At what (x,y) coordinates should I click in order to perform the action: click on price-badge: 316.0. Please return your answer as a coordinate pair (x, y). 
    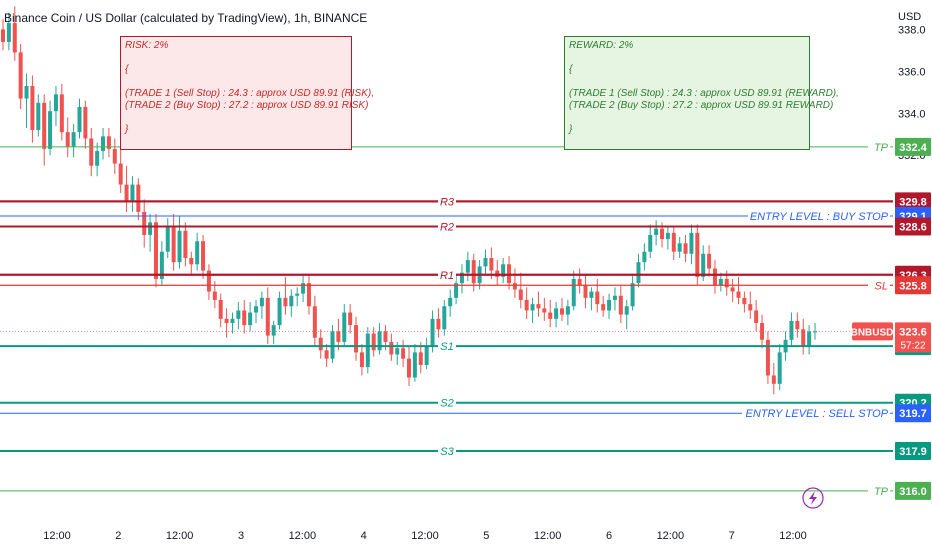
    Looking at the image, I should click on (913, 490).